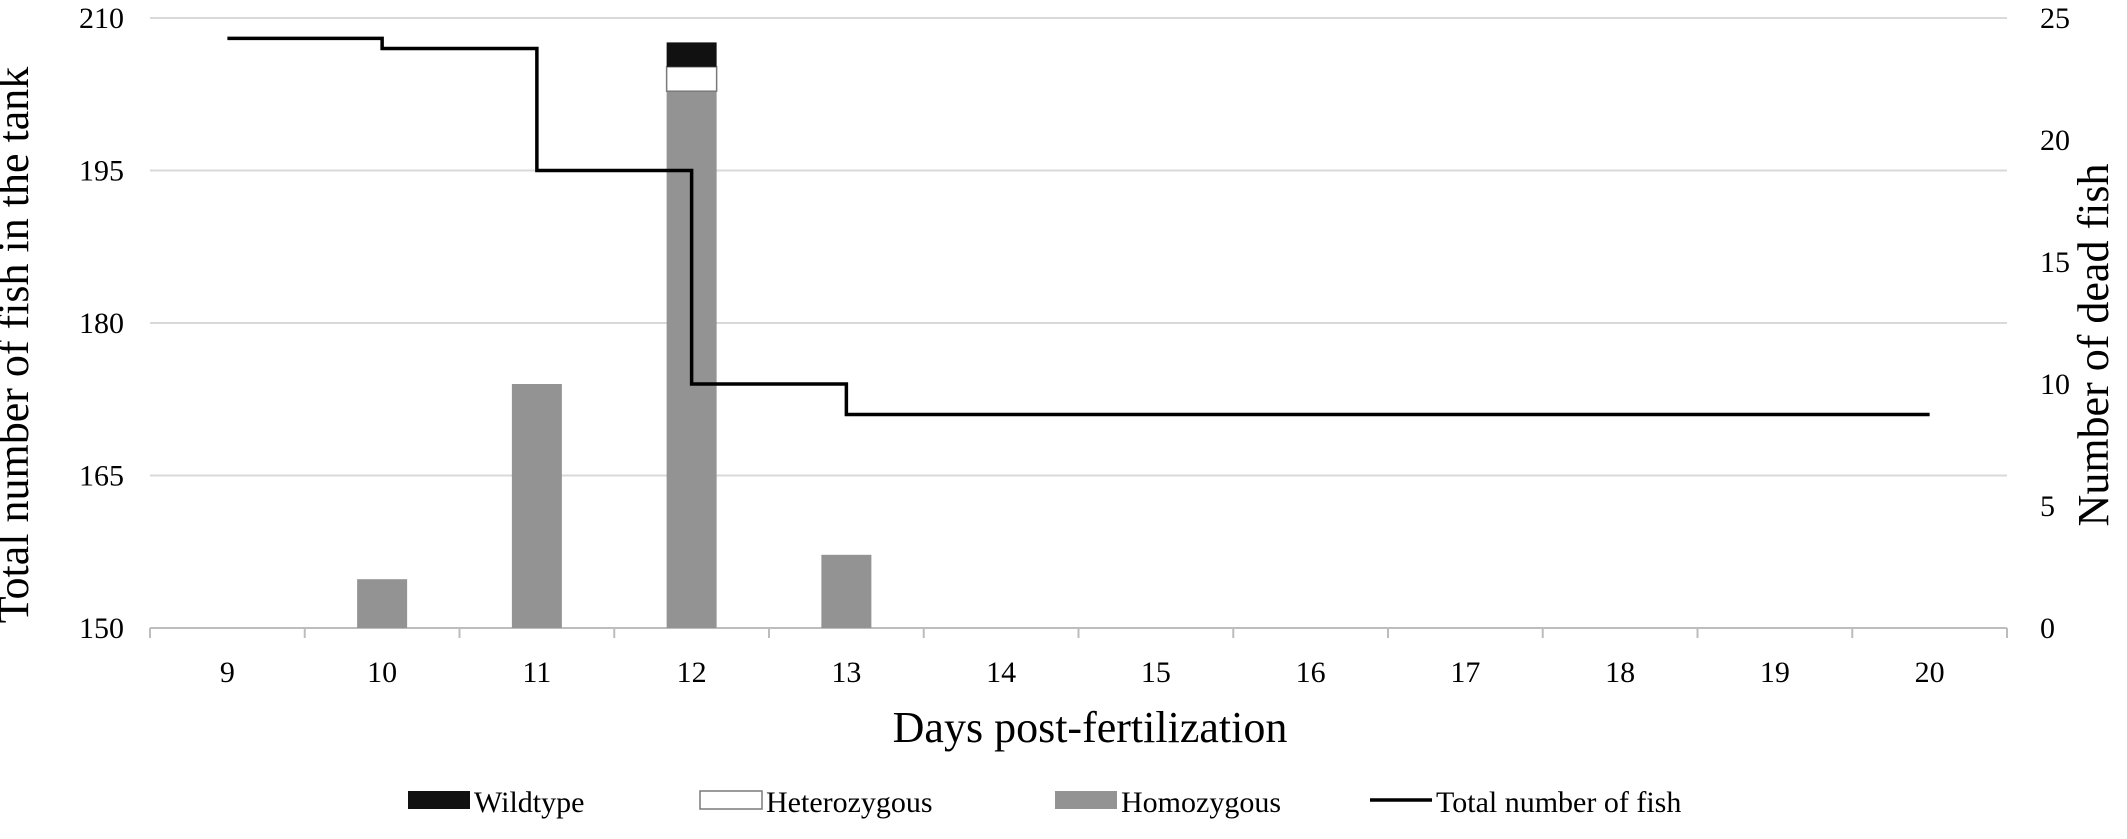  What do you see at coordinates (1620, 672) in the screenshot?
I see `x-tick-label: 18` at bounding box center [1620, 672].